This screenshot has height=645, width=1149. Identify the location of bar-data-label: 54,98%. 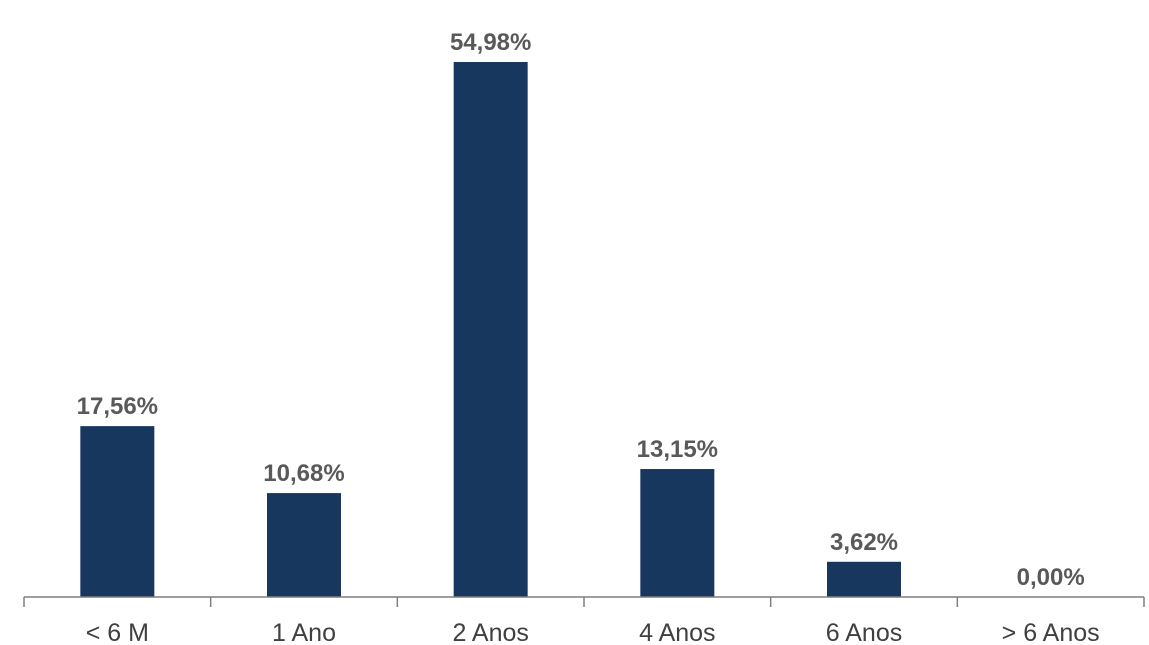
(490, 42).